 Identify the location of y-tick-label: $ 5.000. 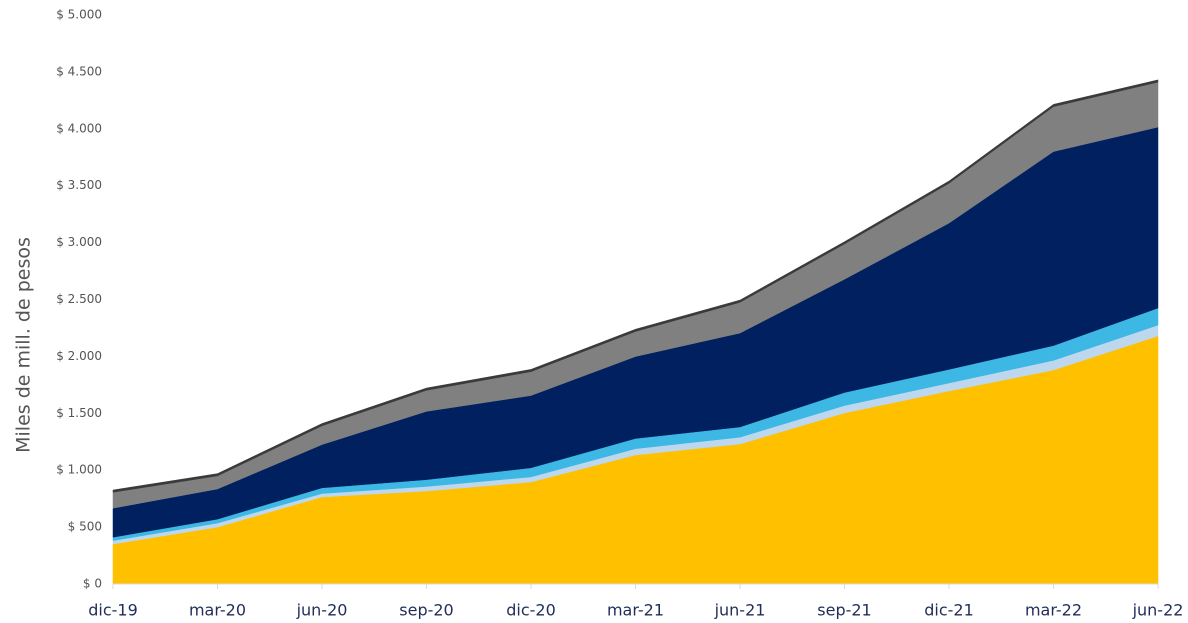
(79, 15).